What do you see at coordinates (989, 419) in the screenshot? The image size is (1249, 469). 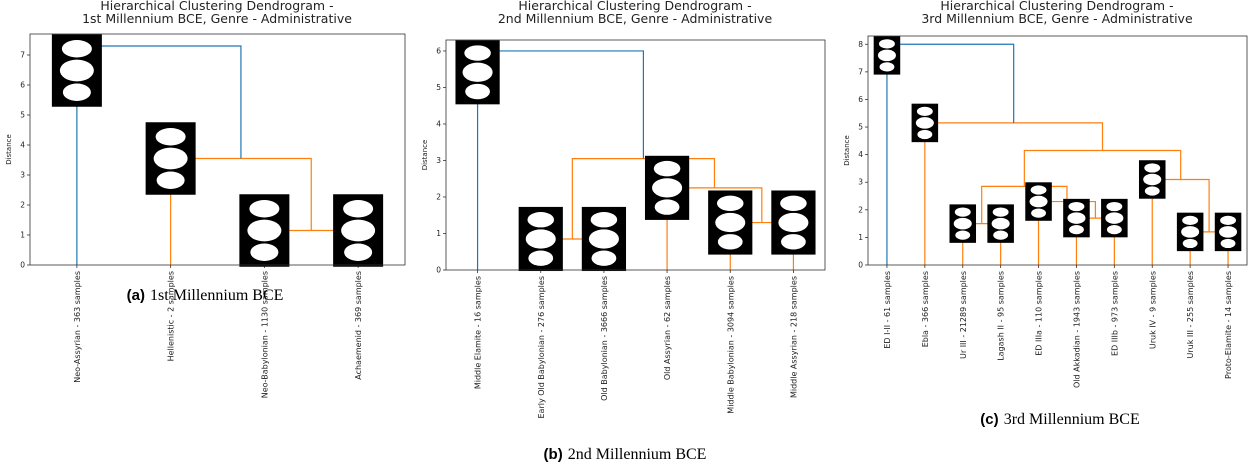 I see `caption-label: (c)` at bounding box center [989, 419].